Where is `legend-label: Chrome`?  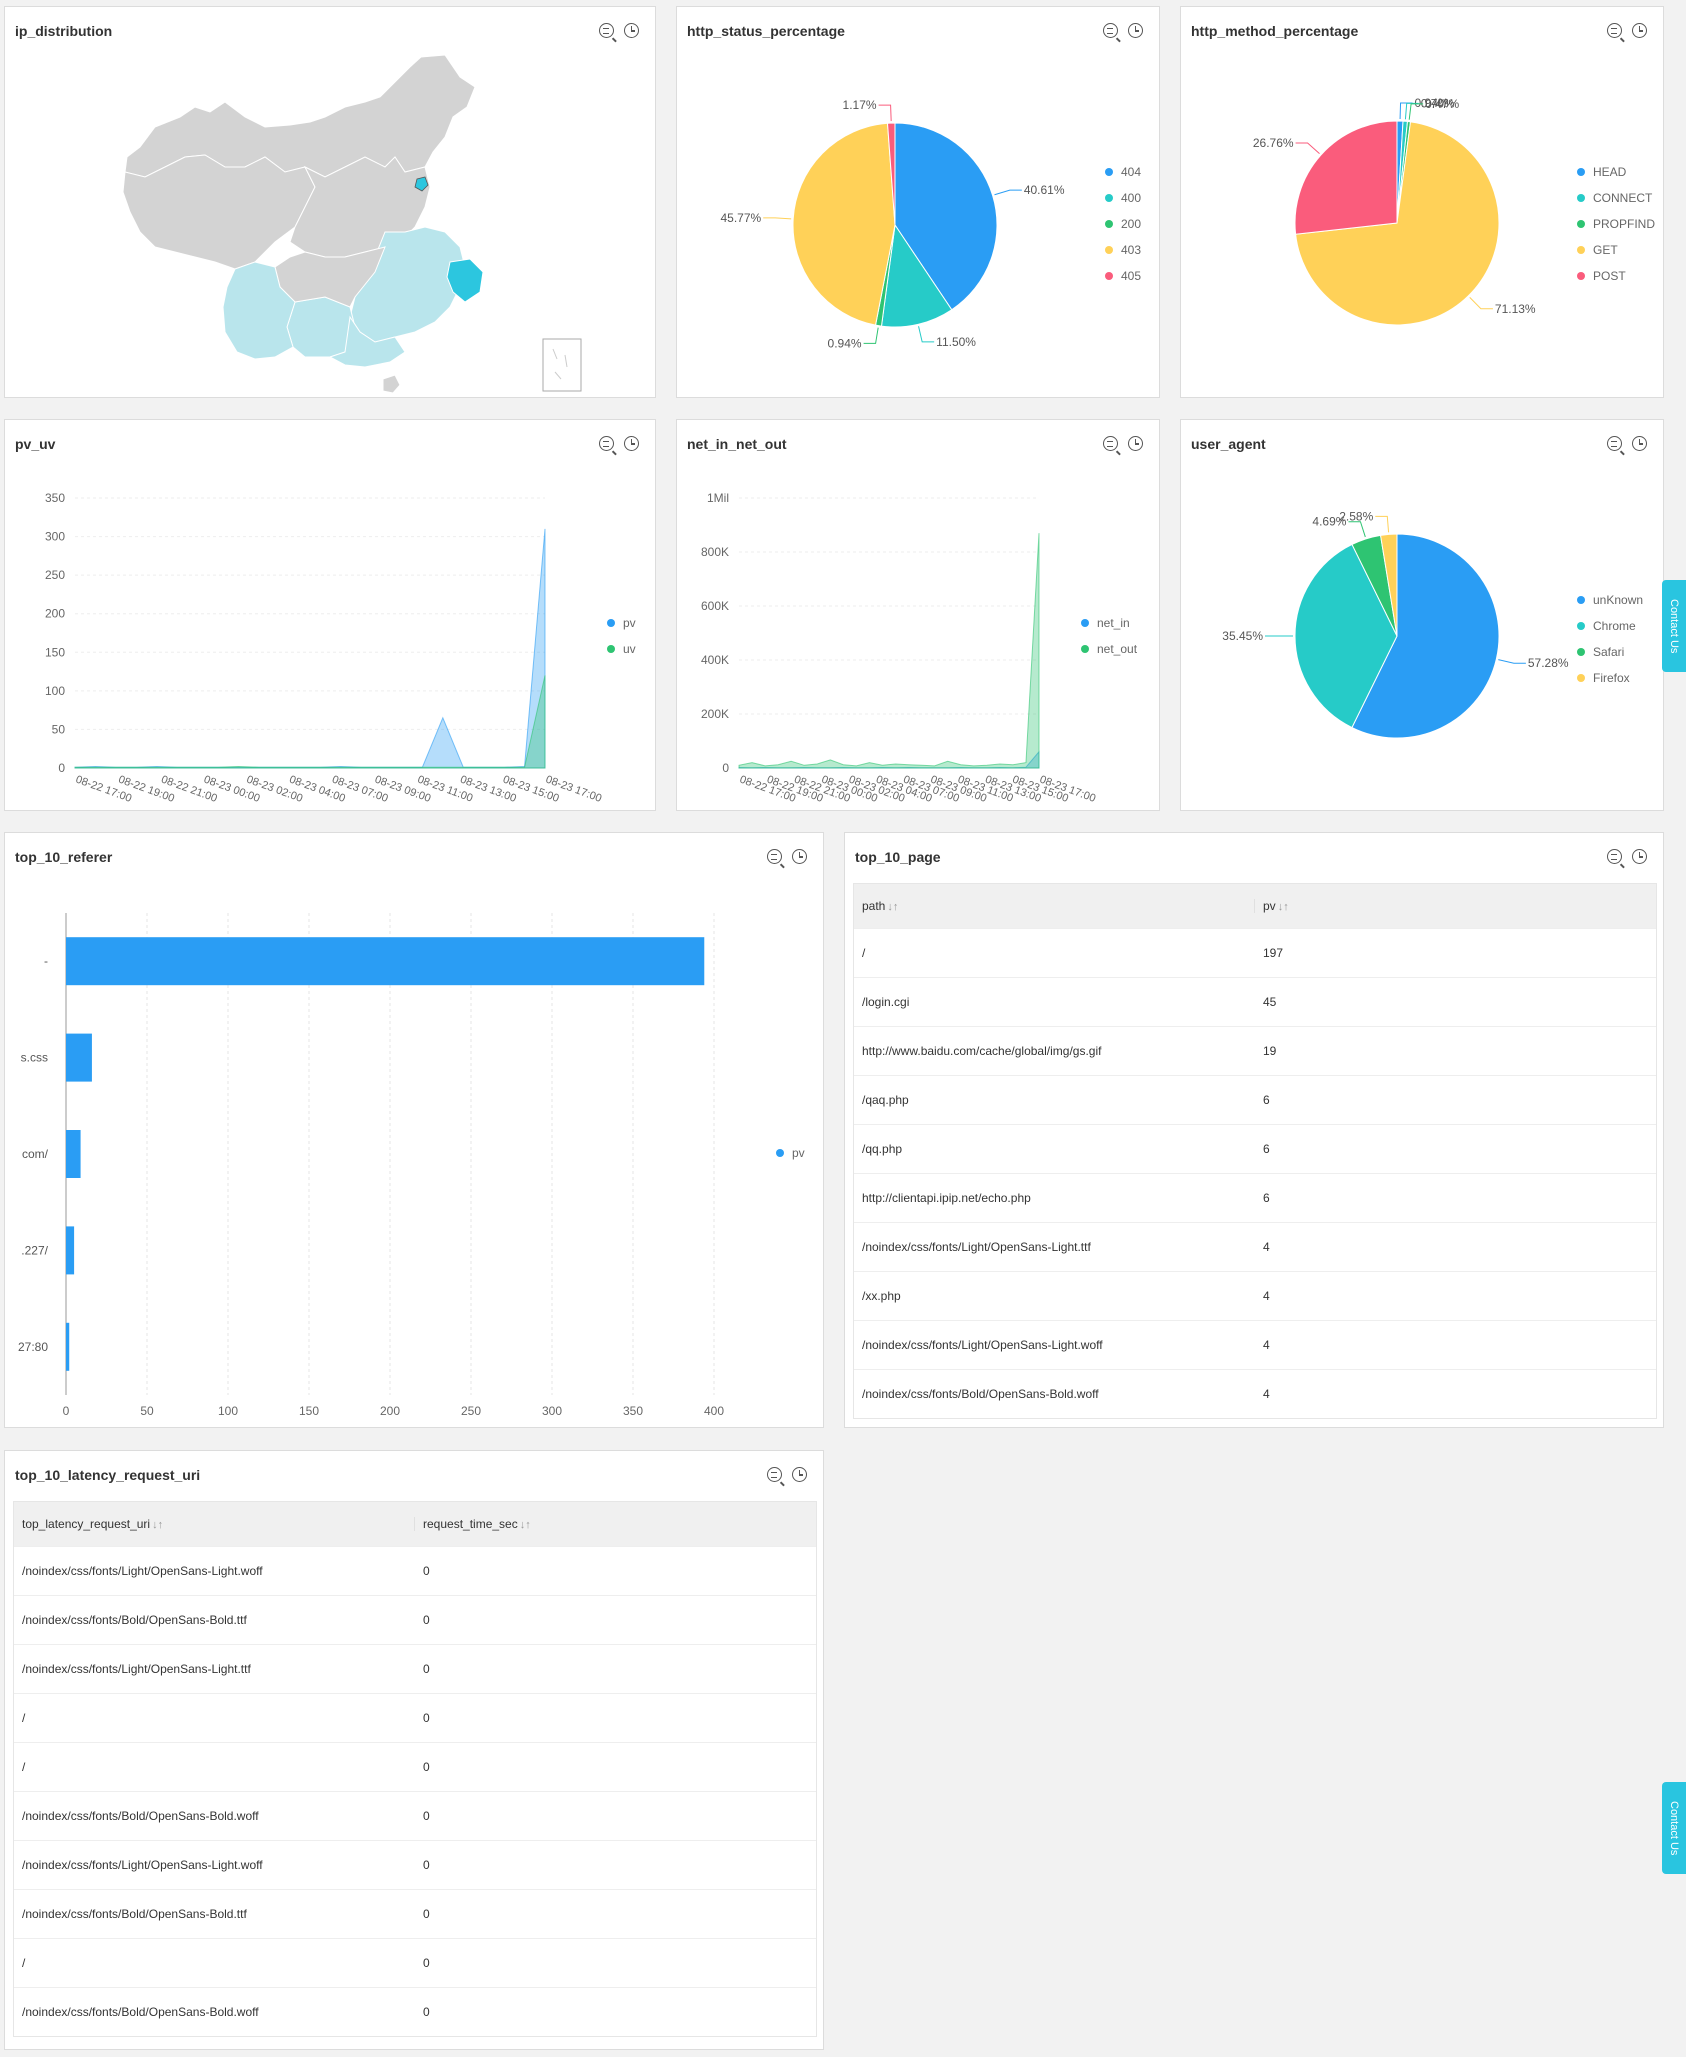
legend-label: Chrome is located at coordinates (1614, 626).